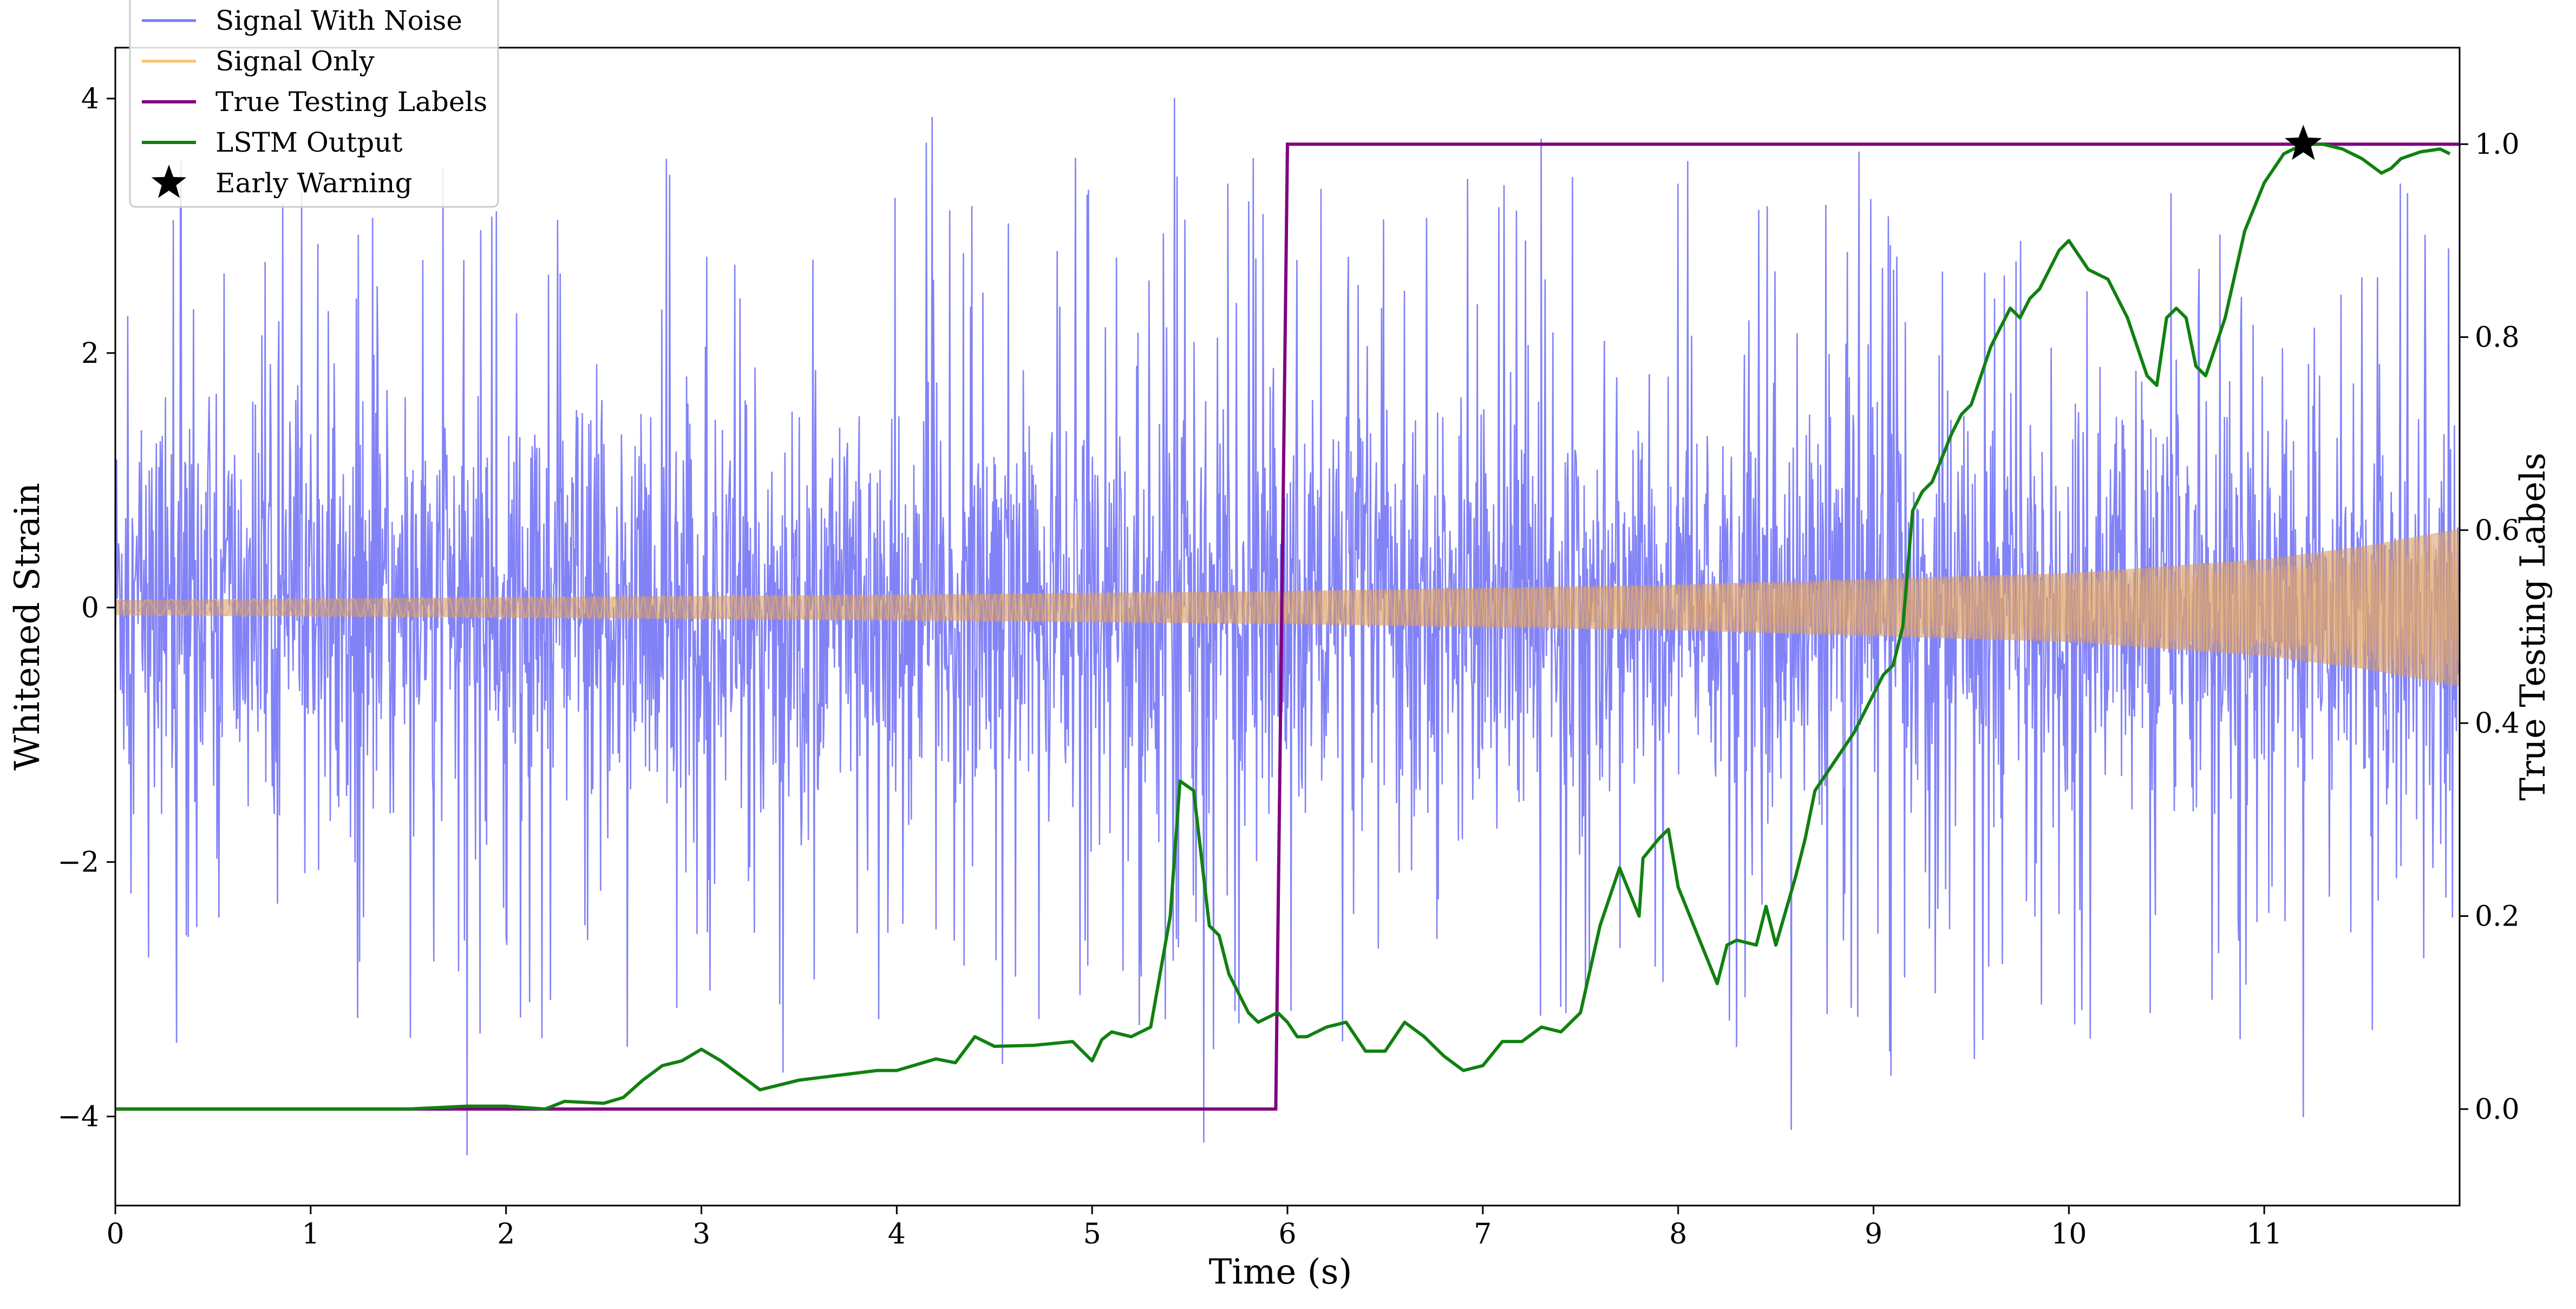 Image resolution: width=2576 pixels, height=1309 pixels. What do you see at coordinates (1092, 1234) in the screenshot?
I see `x-tick-label: 5` at bounding box center [1092, 1234].